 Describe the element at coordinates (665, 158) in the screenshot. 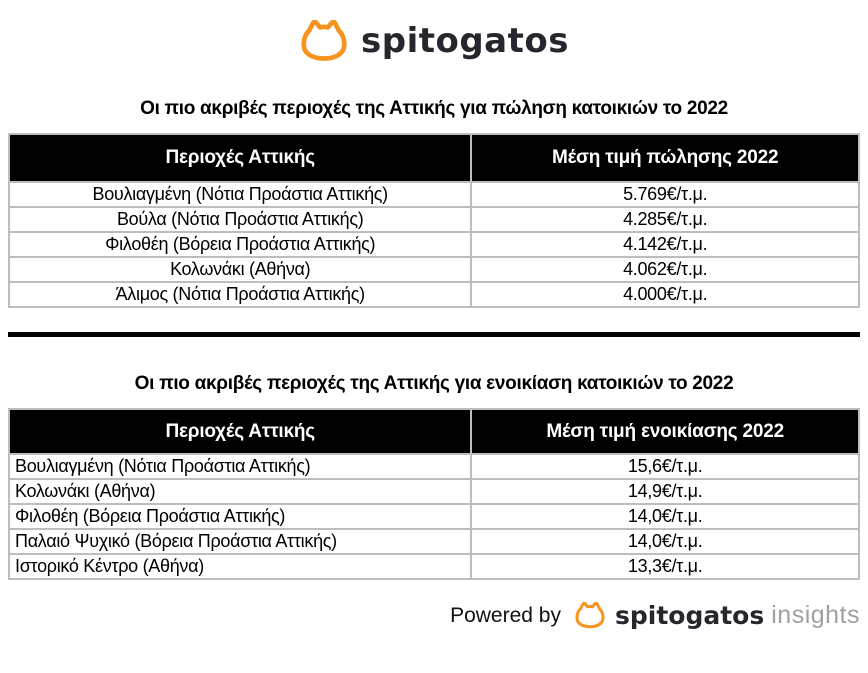

I see `sale-header-price: Μέση τιμή πώλησης 2022` at that location.